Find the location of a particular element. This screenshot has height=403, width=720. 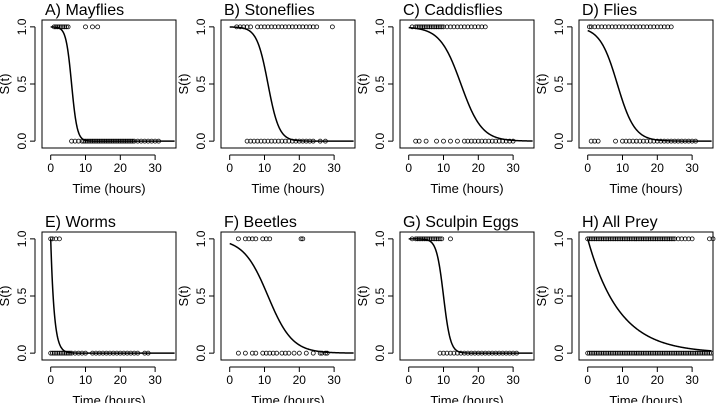

panel-title: H) All Prey is located at coordinates (620, 222).